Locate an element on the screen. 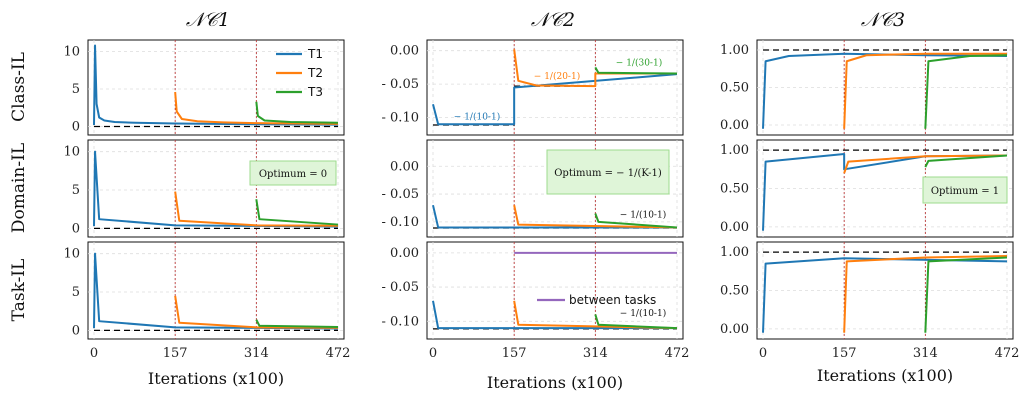 The height and width of the screenshot is (398, 1019). legend-label: T1 is located at coordinates (315, 54).